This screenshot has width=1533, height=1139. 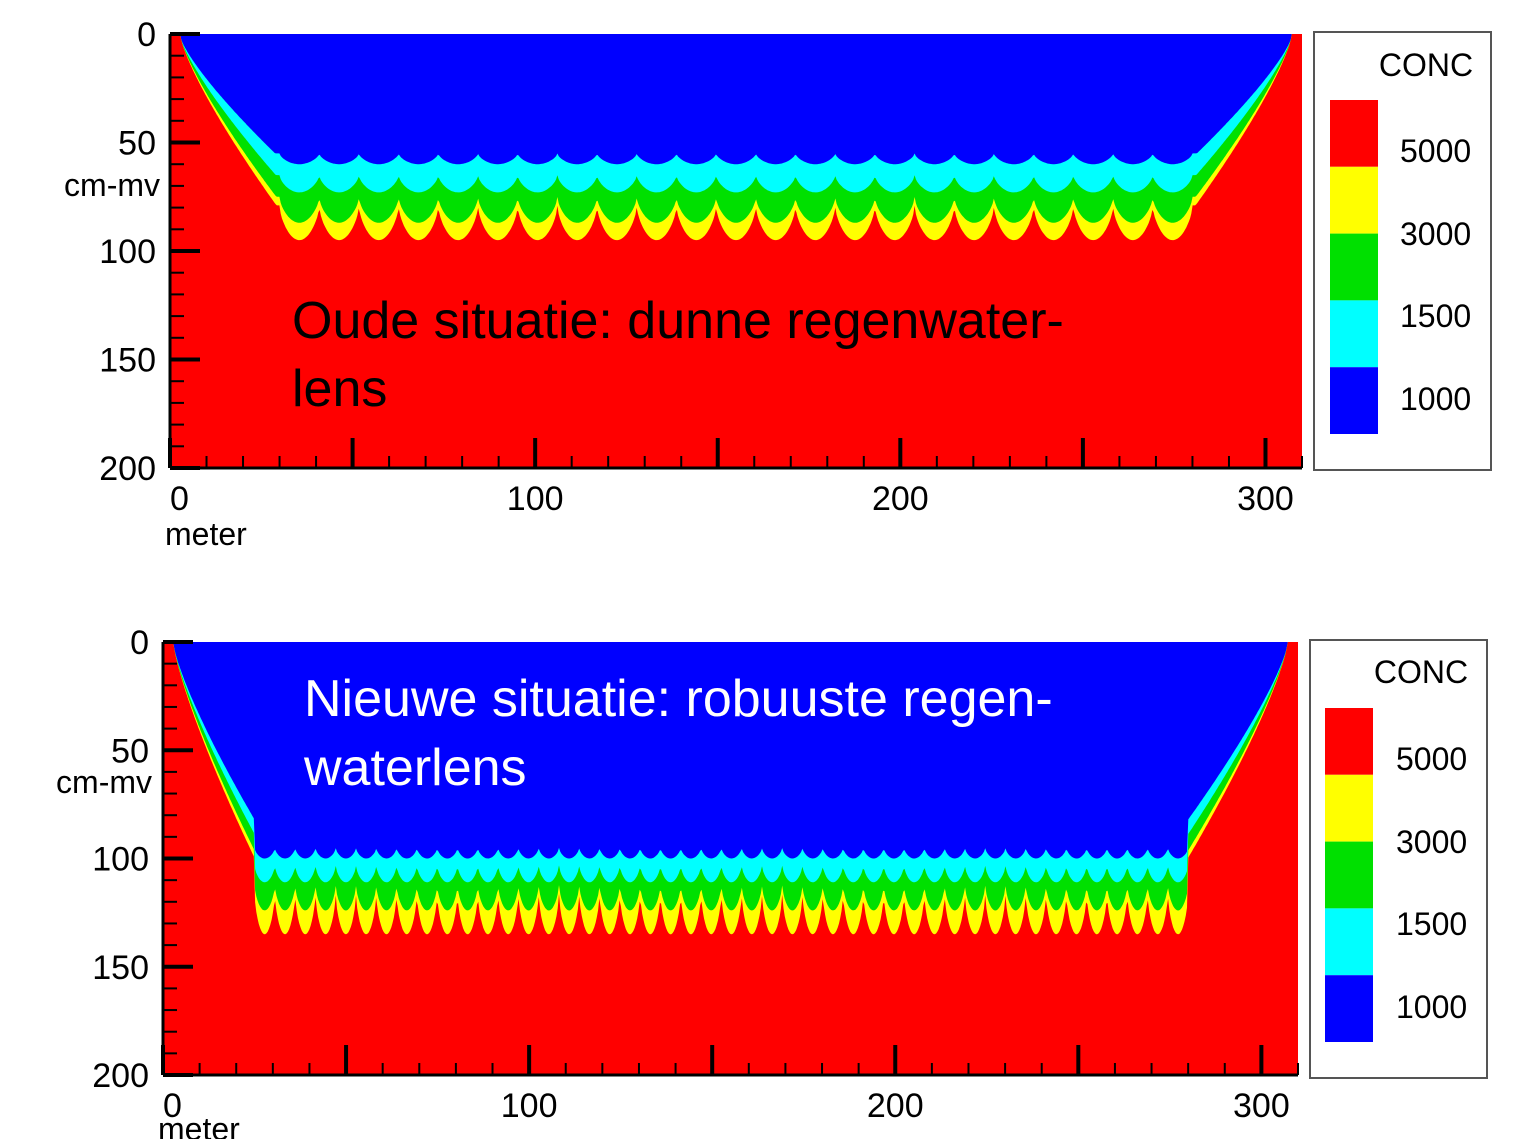 What do you see at coordinates (339, 389) in the screenshot?
I see `annotation-line-2: lens` at bounding box center [339, 389].